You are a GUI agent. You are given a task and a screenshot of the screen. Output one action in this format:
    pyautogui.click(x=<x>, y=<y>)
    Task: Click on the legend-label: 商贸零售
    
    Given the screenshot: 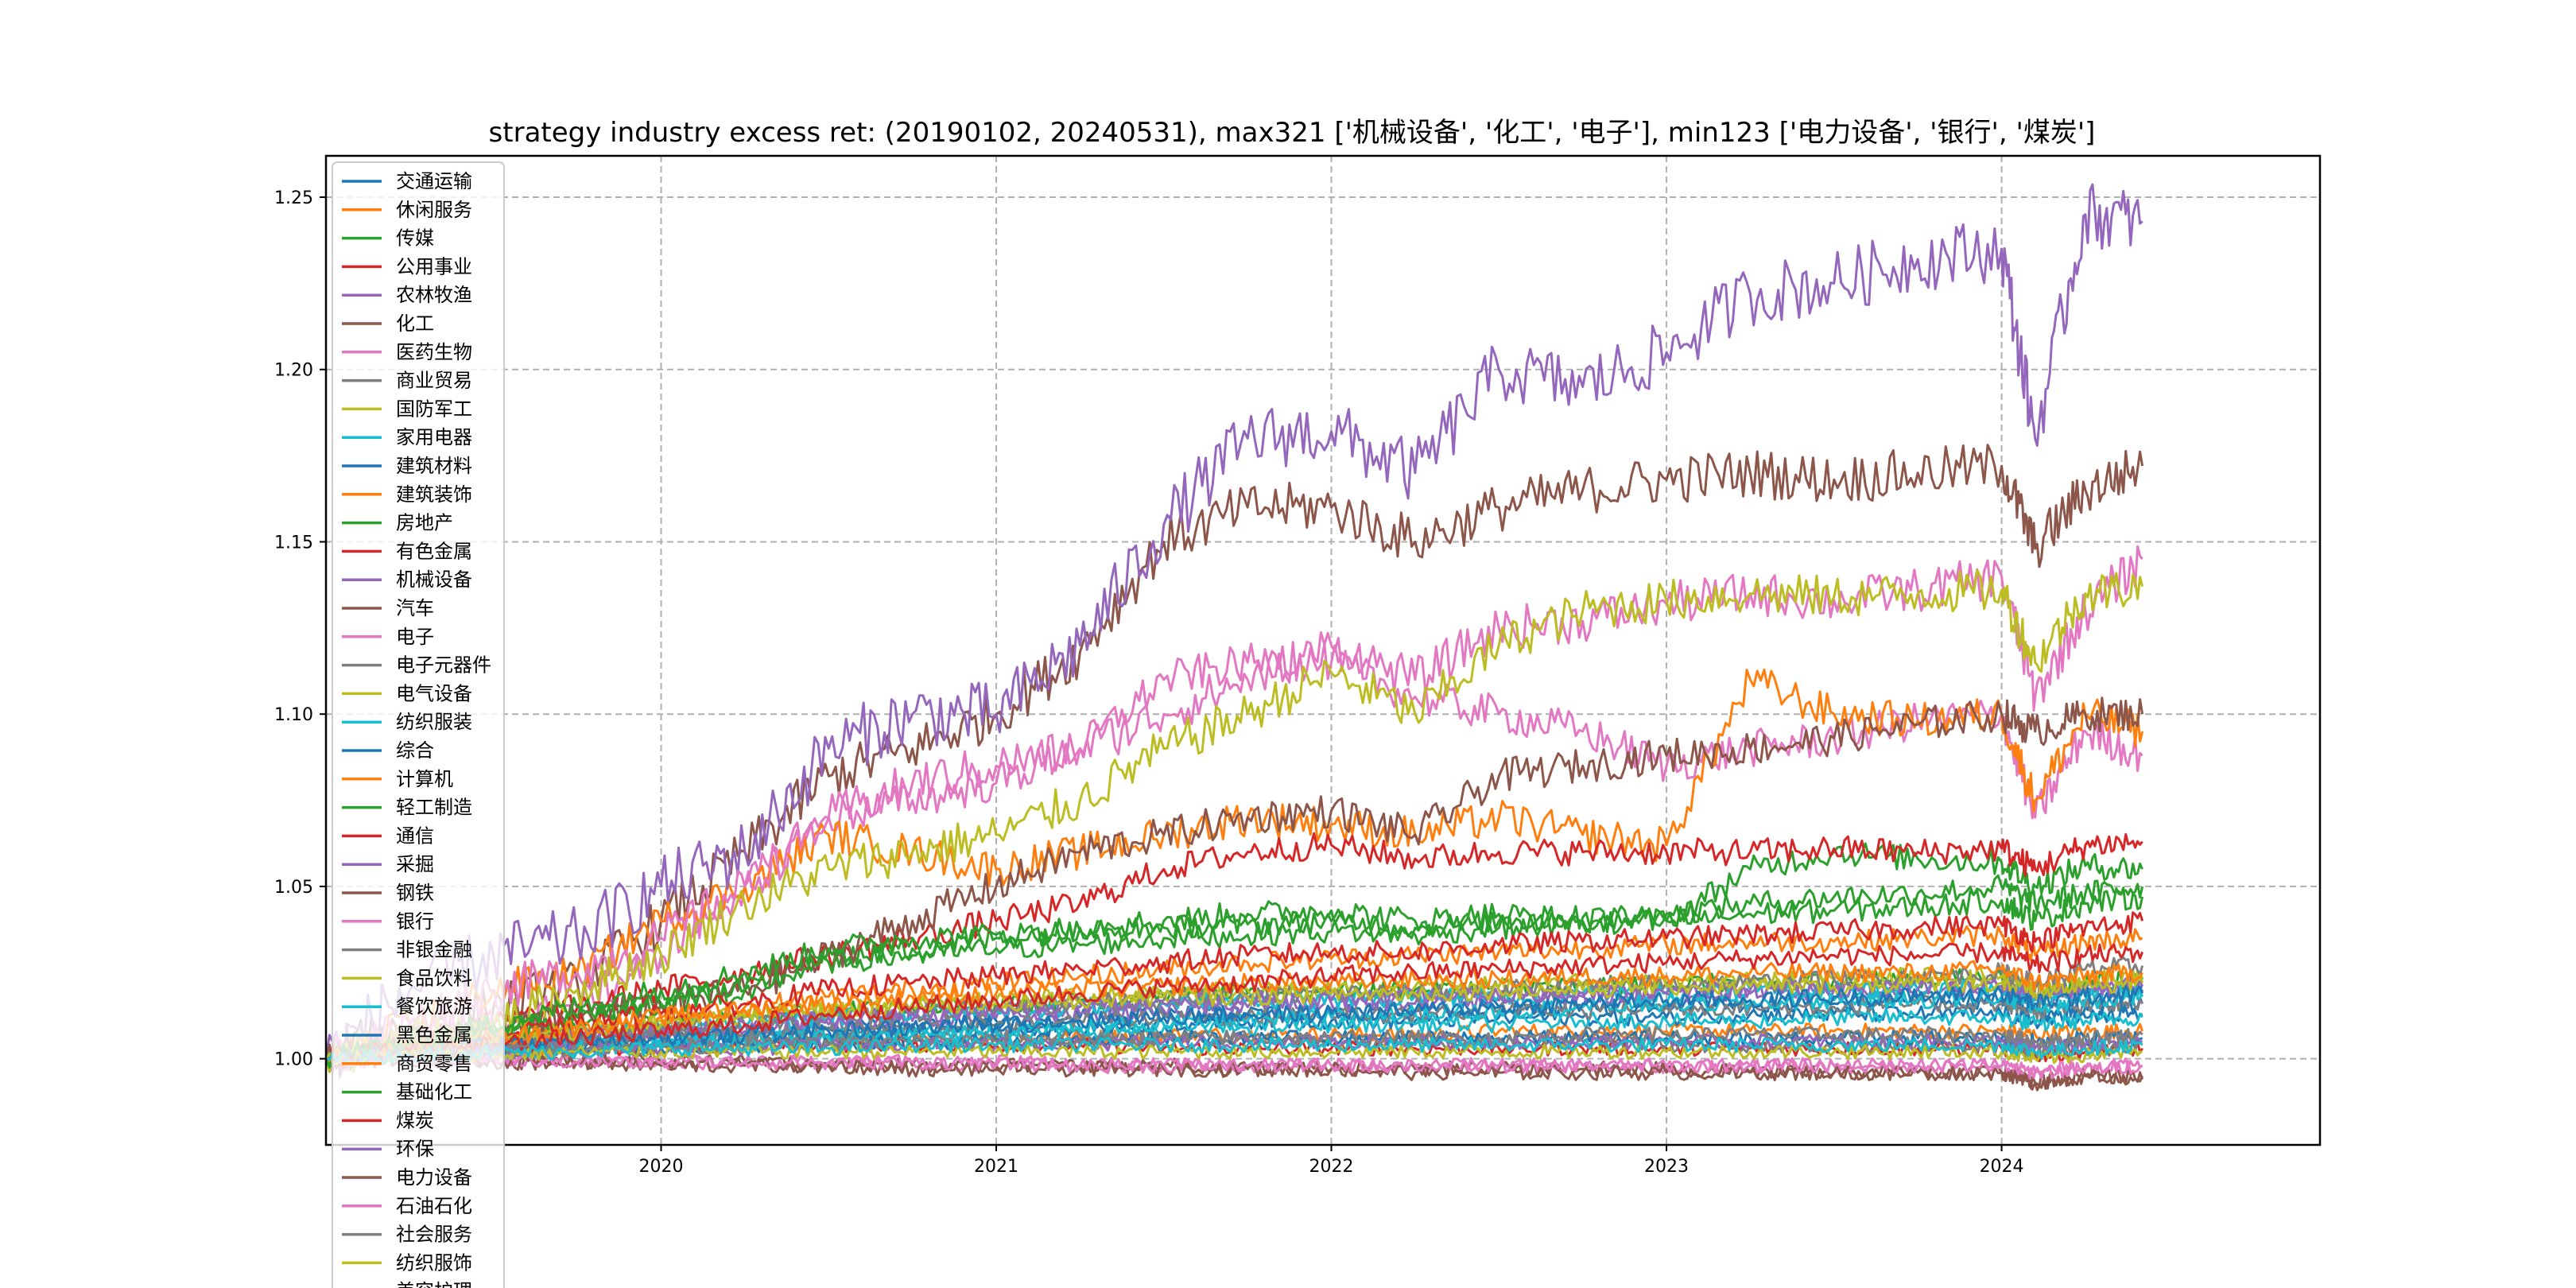 What is the action you would take?
    pyautogui.click(x=434, y=1064)
    